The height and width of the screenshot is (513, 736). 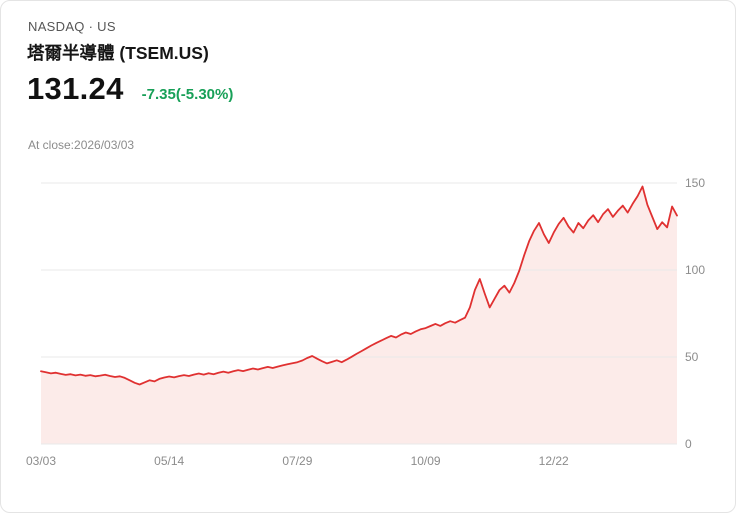 What do you see at coordinates (81, 145) in the screenshot?
I see `as-of-label: At close:2026/03/03` at bounding box center [81, 145].